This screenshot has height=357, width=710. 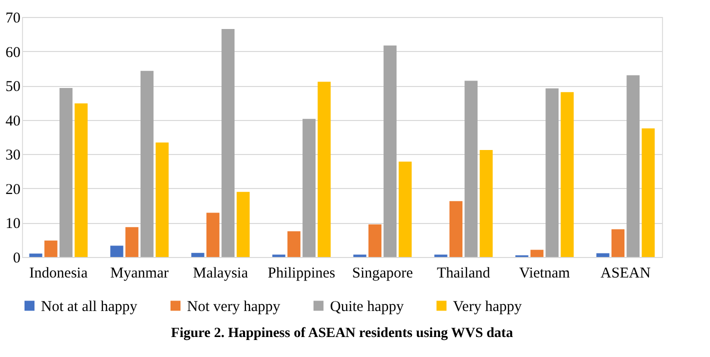 I want to click on x-tick-label: Philippines, so click(x=302, y=274).